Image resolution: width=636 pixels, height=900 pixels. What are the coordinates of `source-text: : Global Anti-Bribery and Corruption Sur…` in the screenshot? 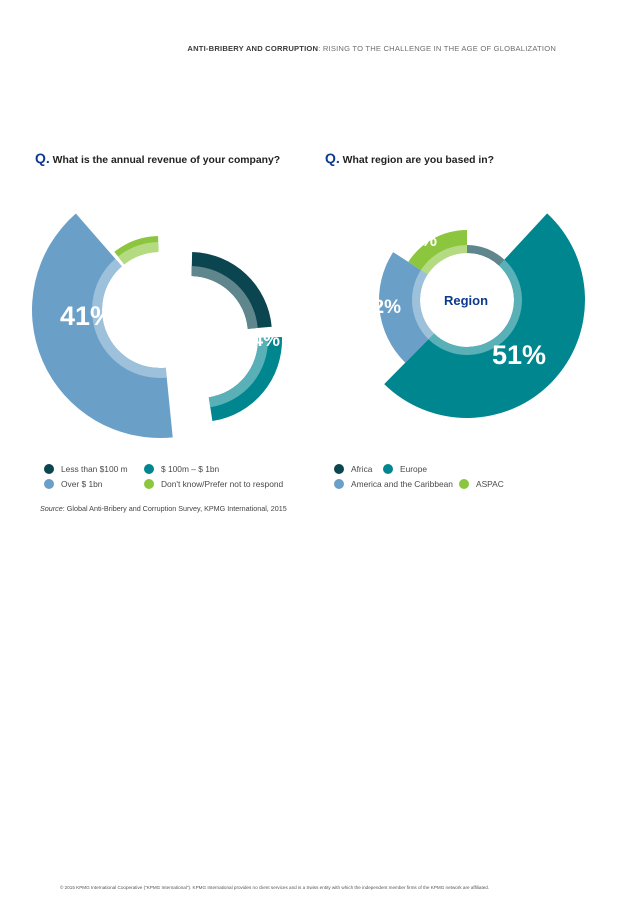 It's located at (174, 508).